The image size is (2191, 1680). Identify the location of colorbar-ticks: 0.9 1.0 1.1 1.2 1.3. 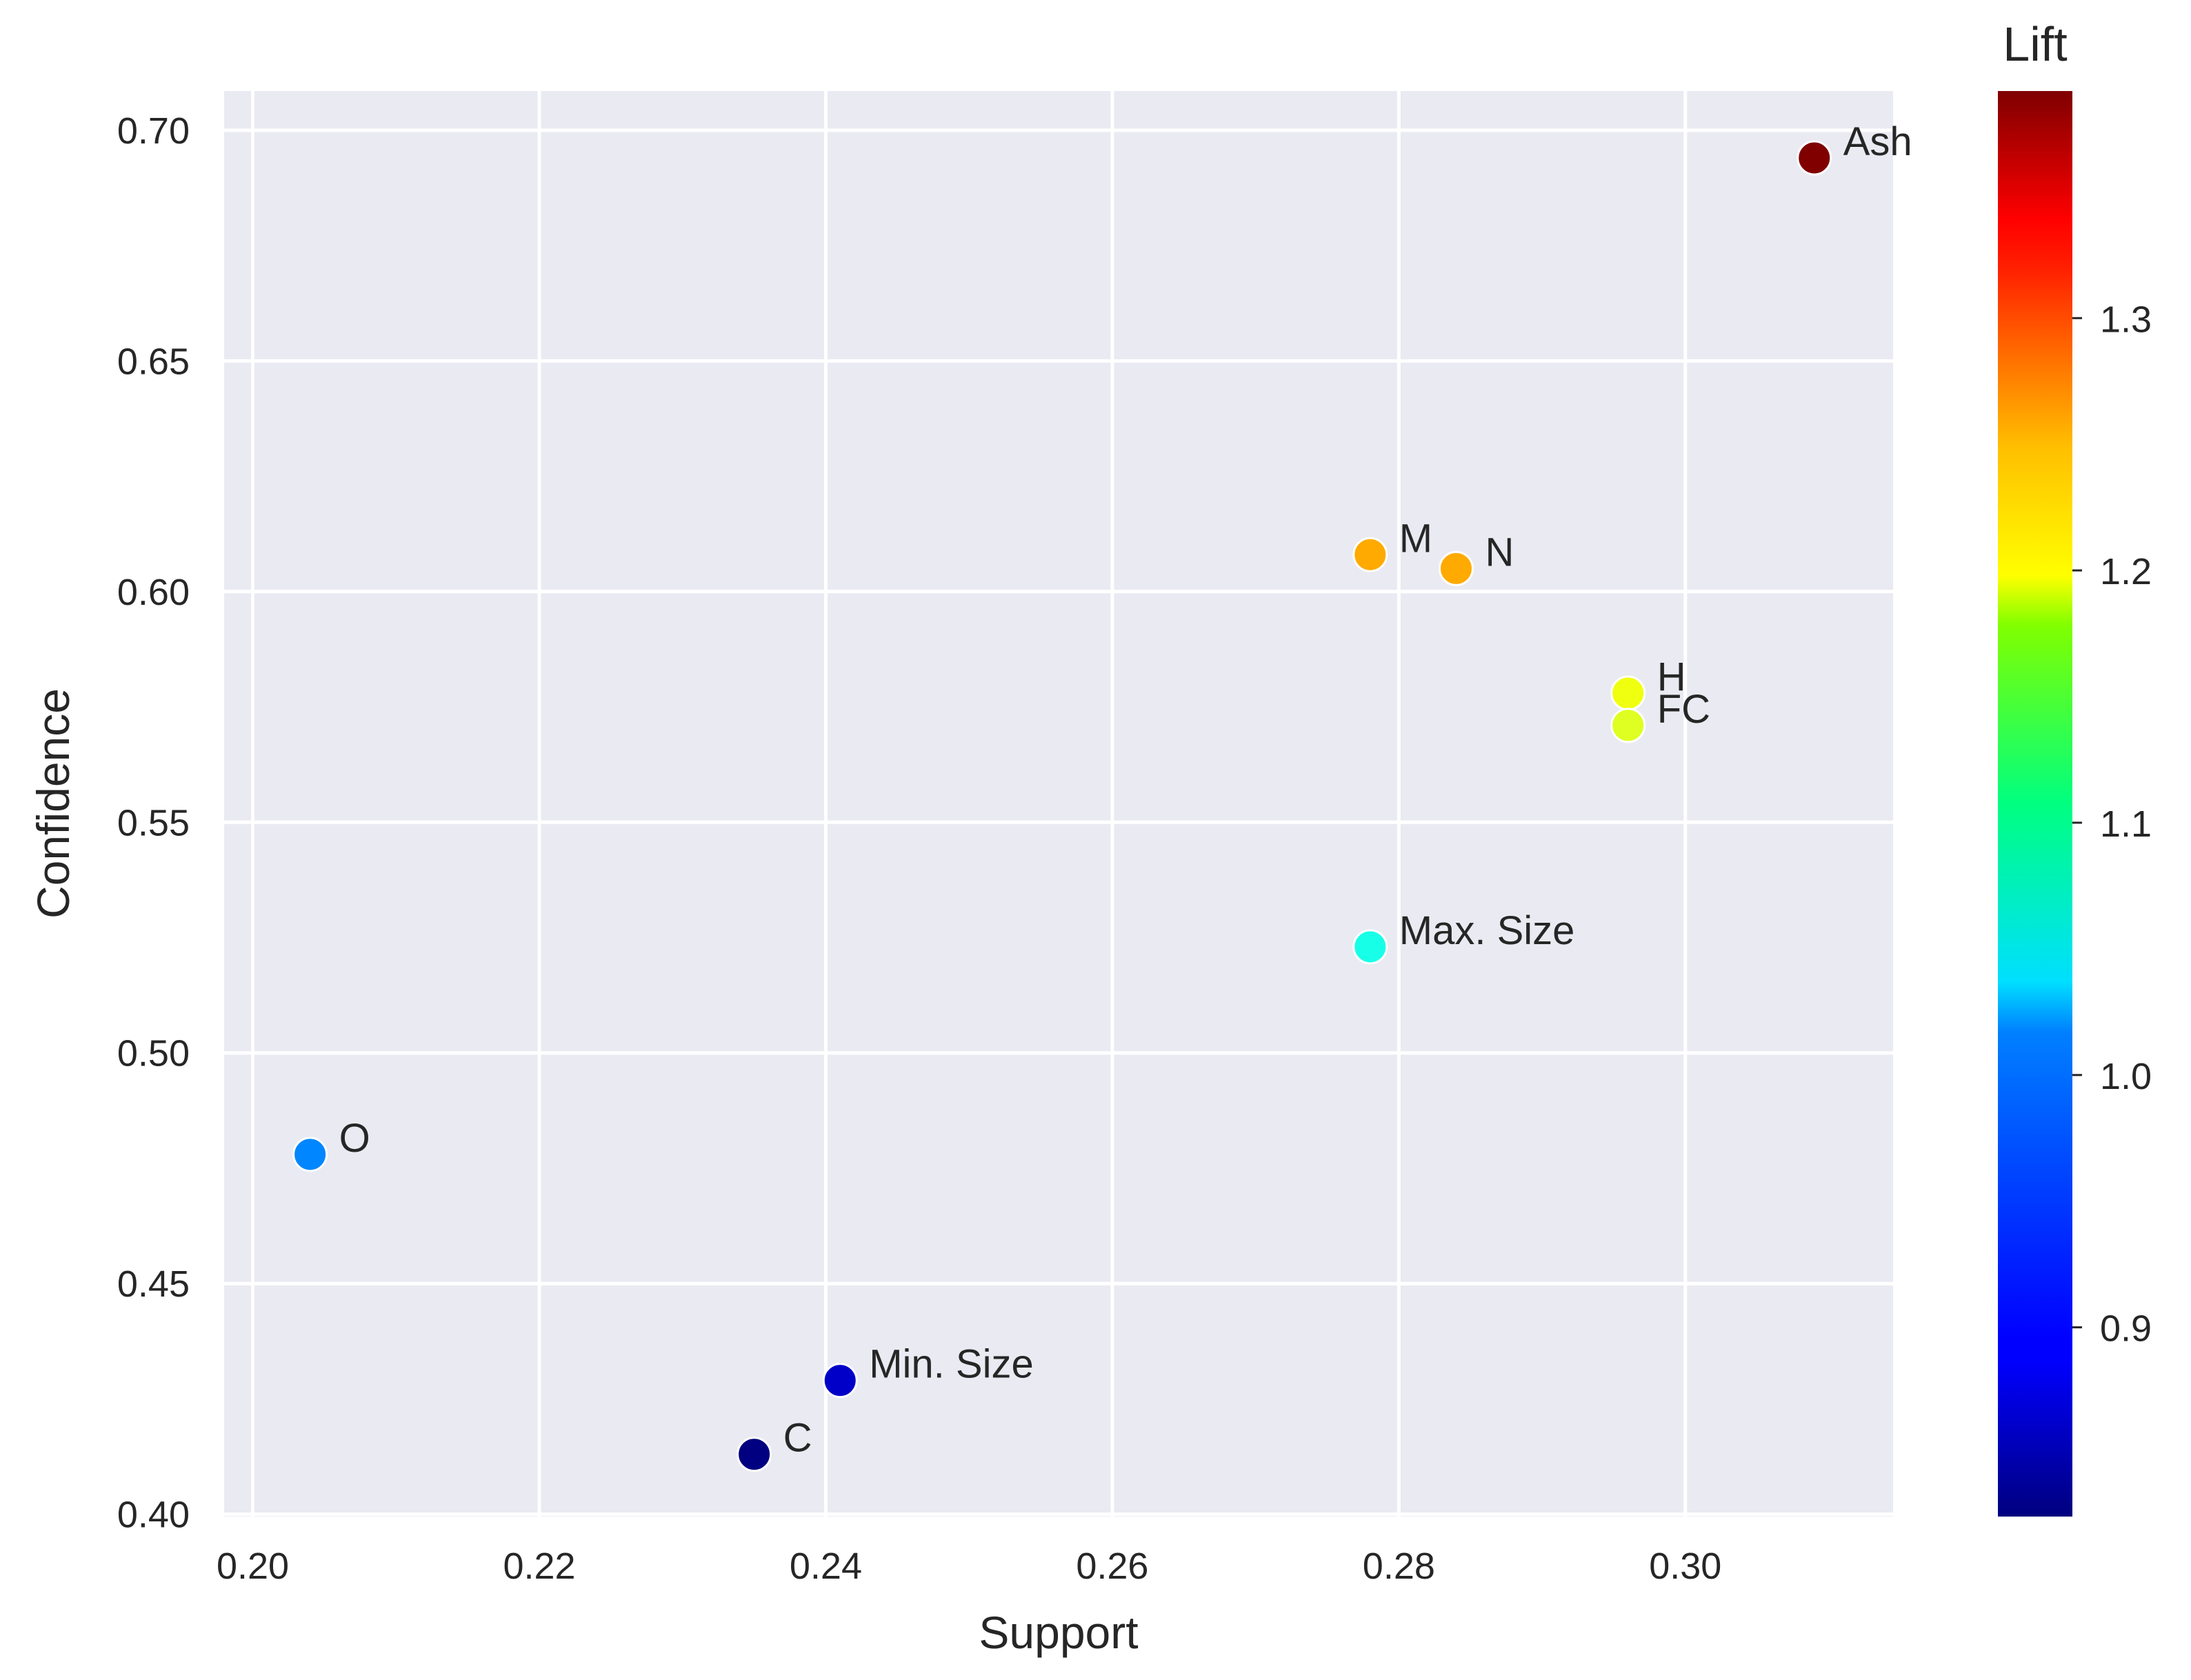
(2112, 824).